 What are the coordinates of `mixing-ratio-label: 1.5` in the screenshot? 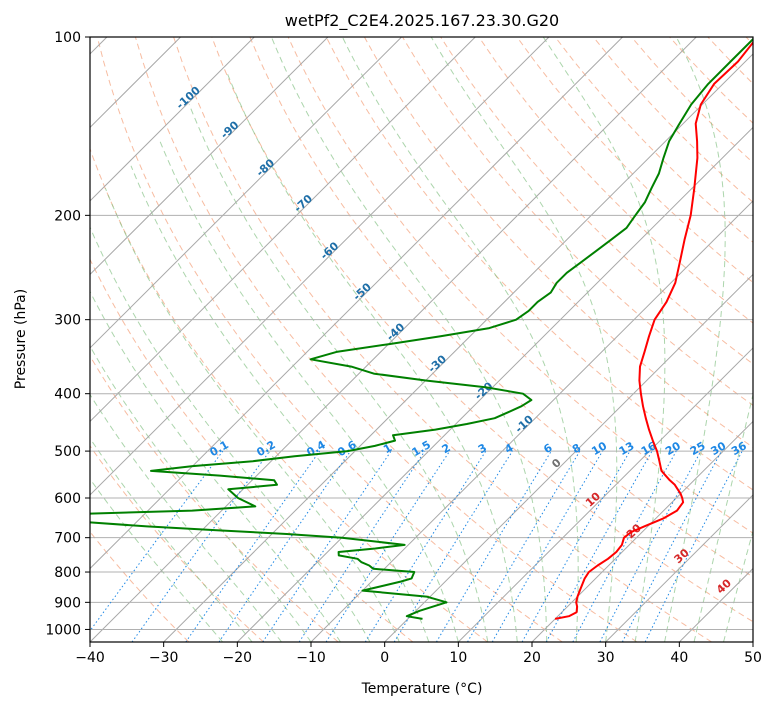 It's located at (421, 448).